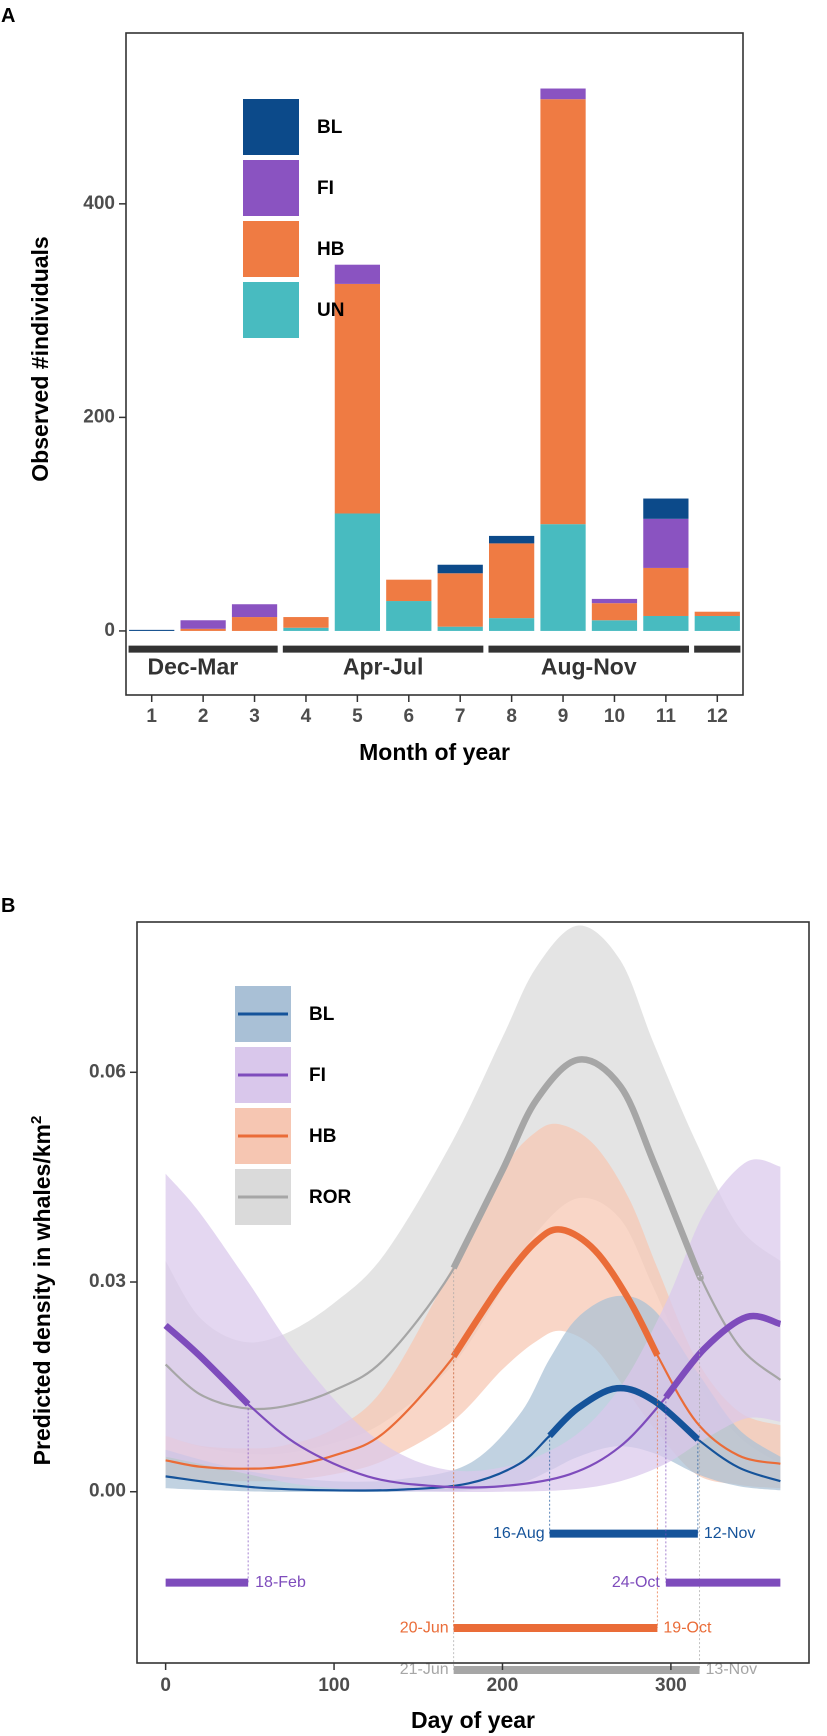 This screenshot has height=1736, width=827. What do you see at coordinates (271, 310) in the screenshot?
I see `legend-key-a-un` at bounding box center [271, 310].